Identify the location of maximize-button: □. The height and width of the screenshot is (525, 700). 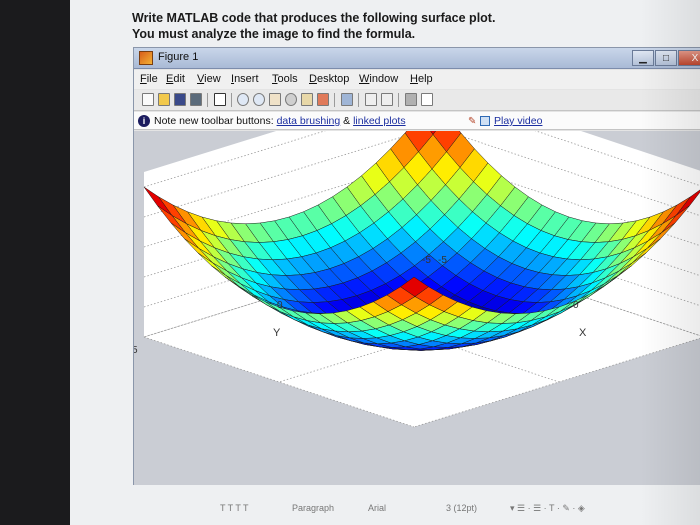
(666, 58).